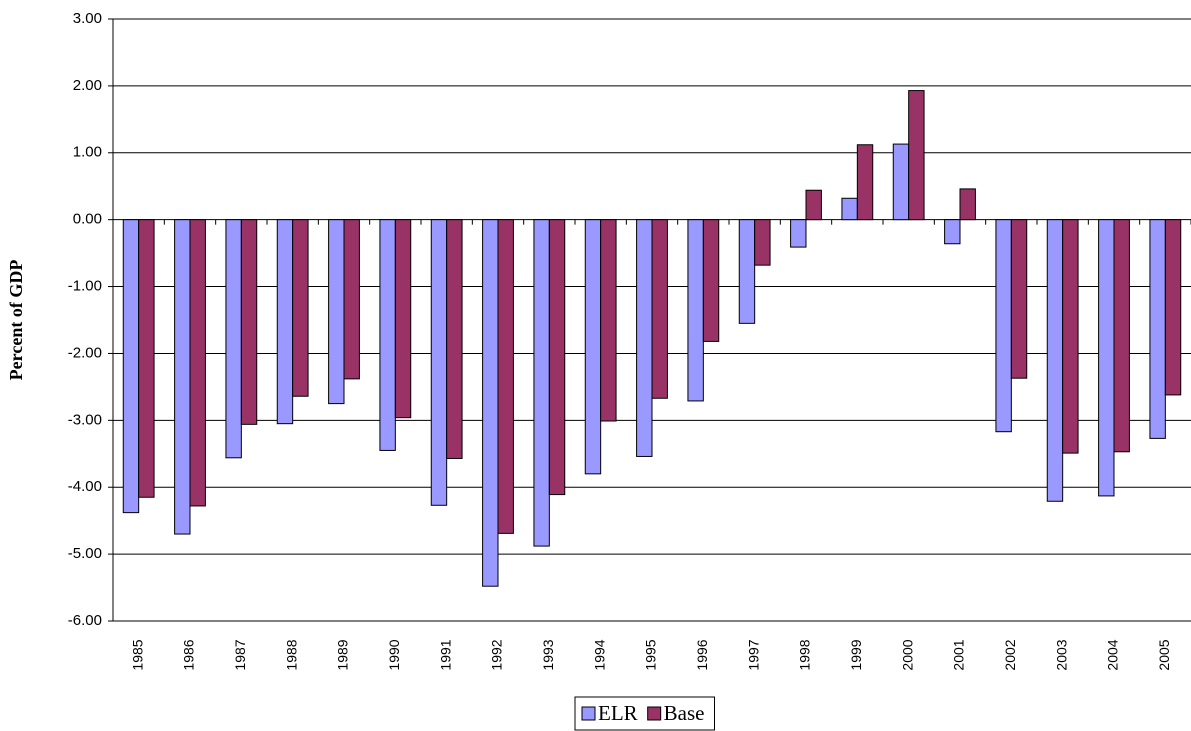  I want to click on x-tick-label: 1992, so click(497, 654).